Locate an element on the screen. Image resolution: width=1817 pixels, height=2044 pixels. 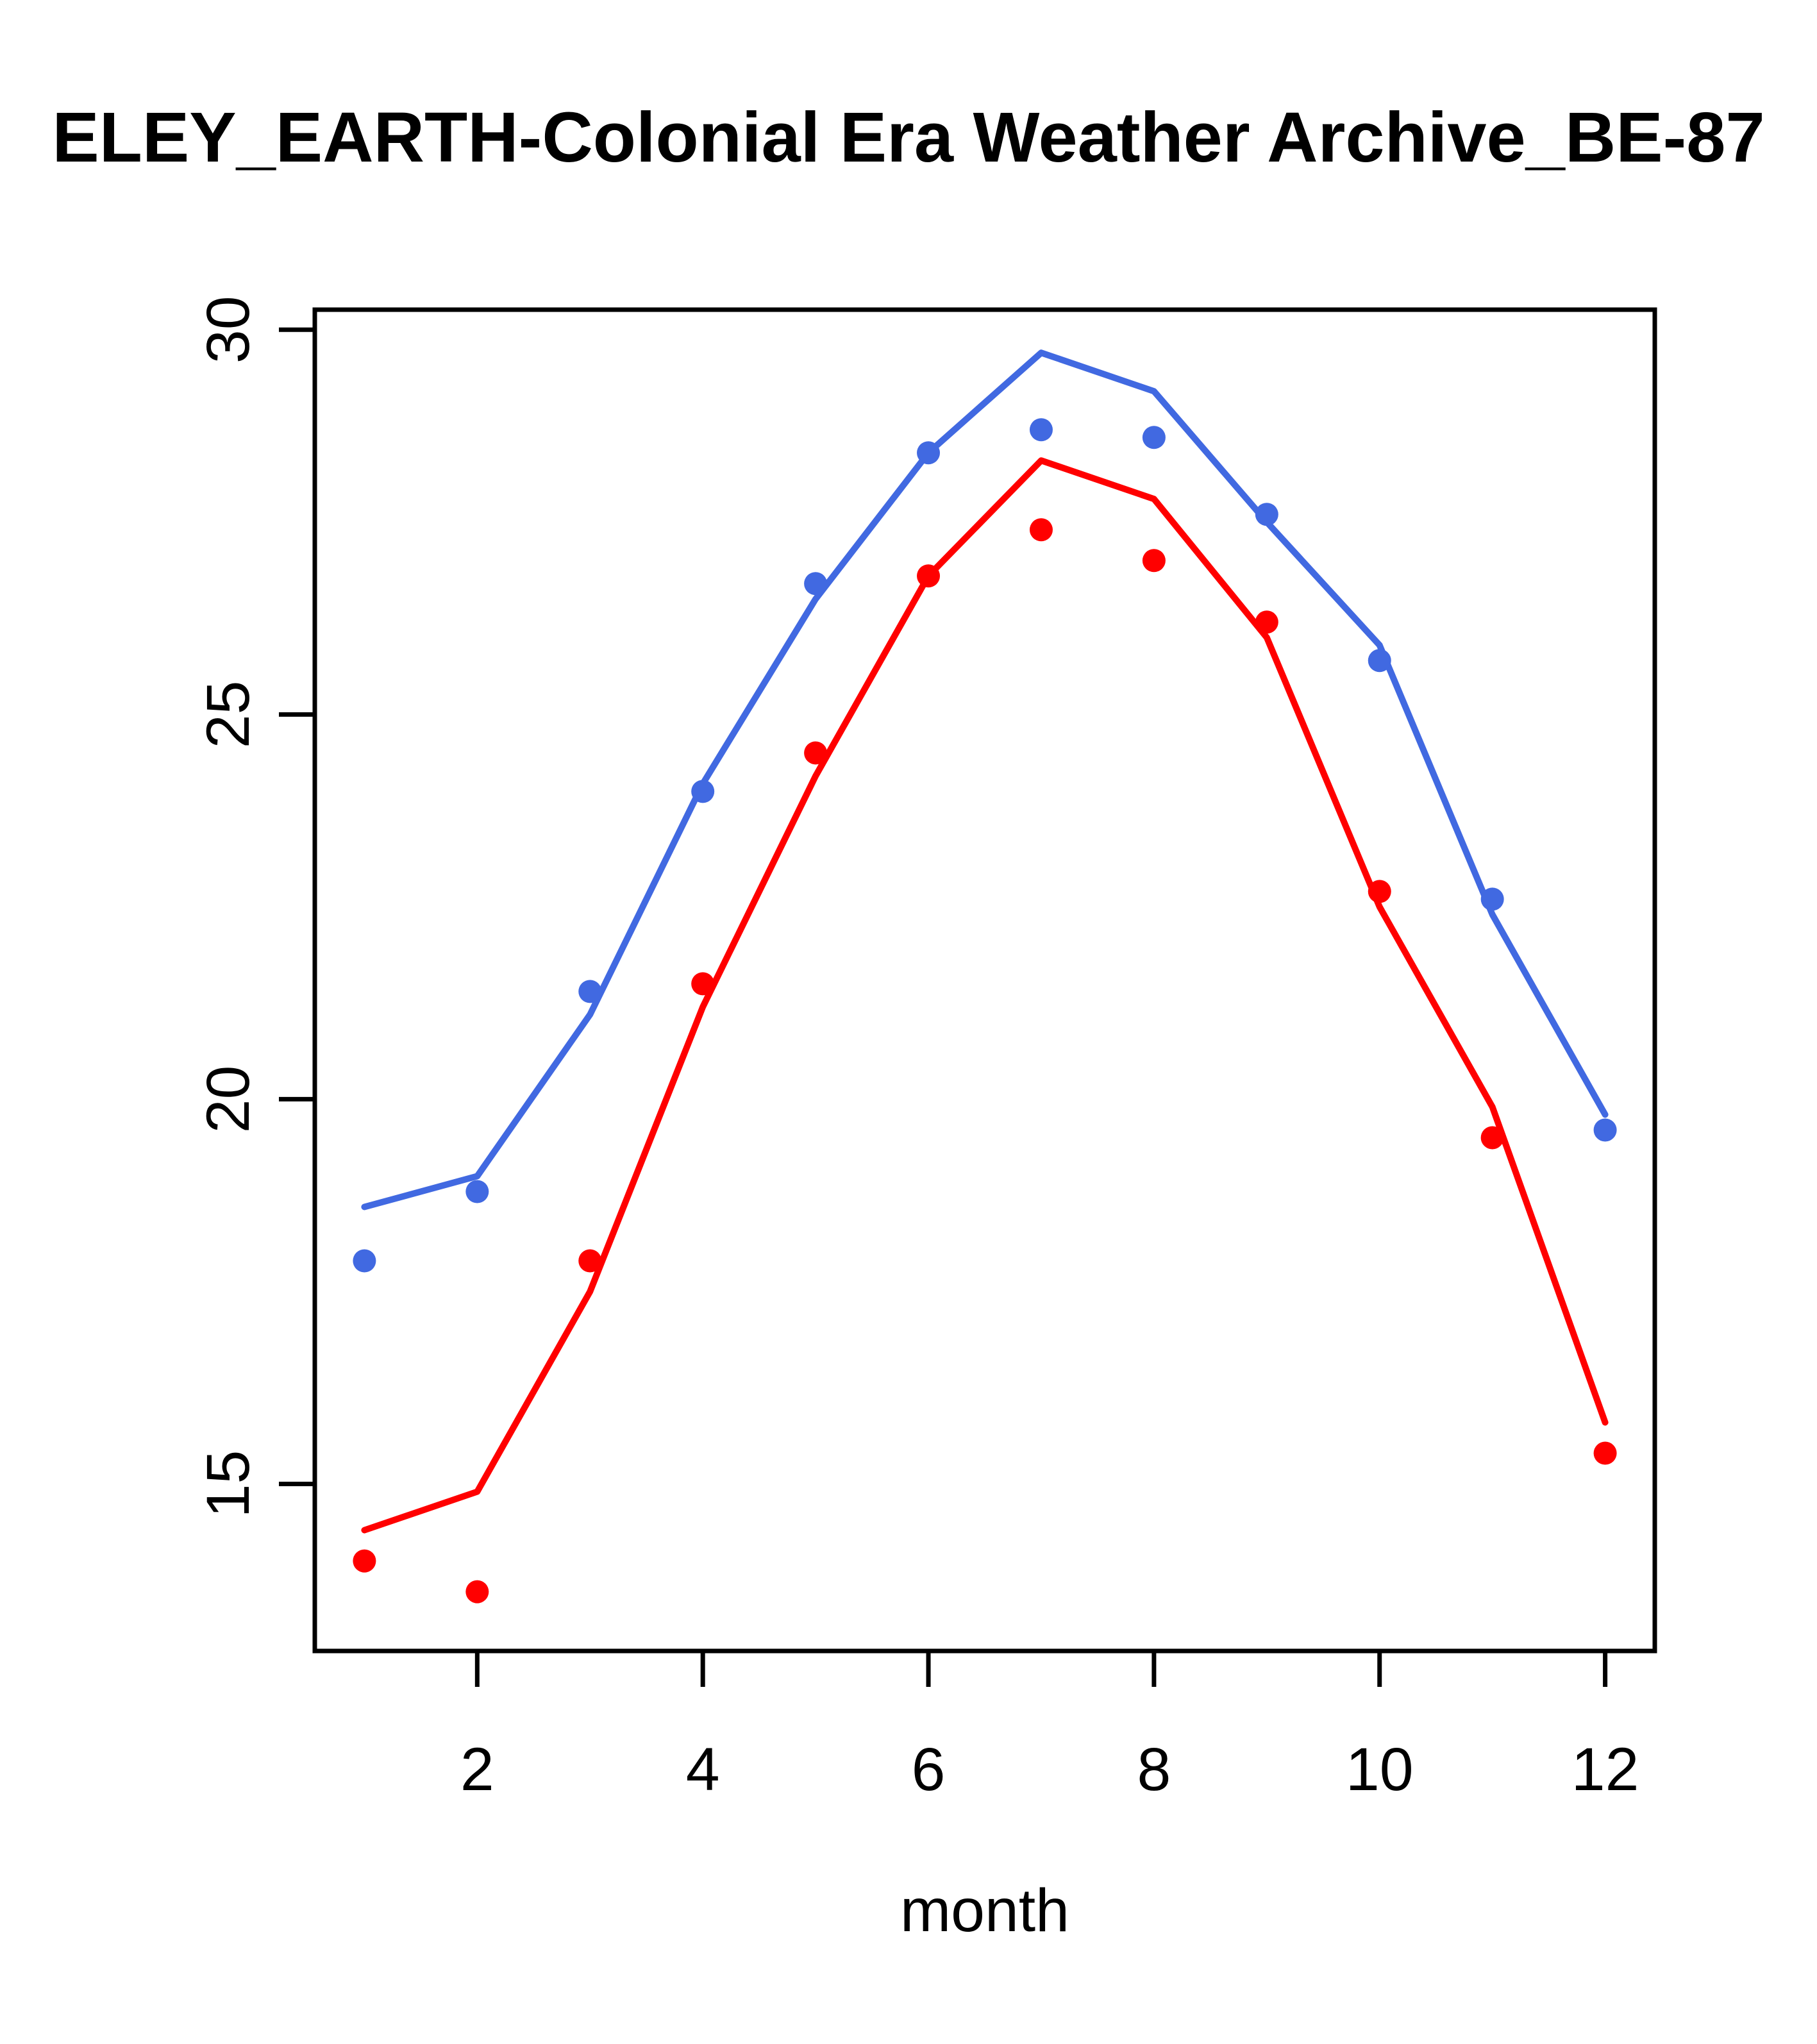
x-tick-label: 2 is located at coordinates (477, 1770).